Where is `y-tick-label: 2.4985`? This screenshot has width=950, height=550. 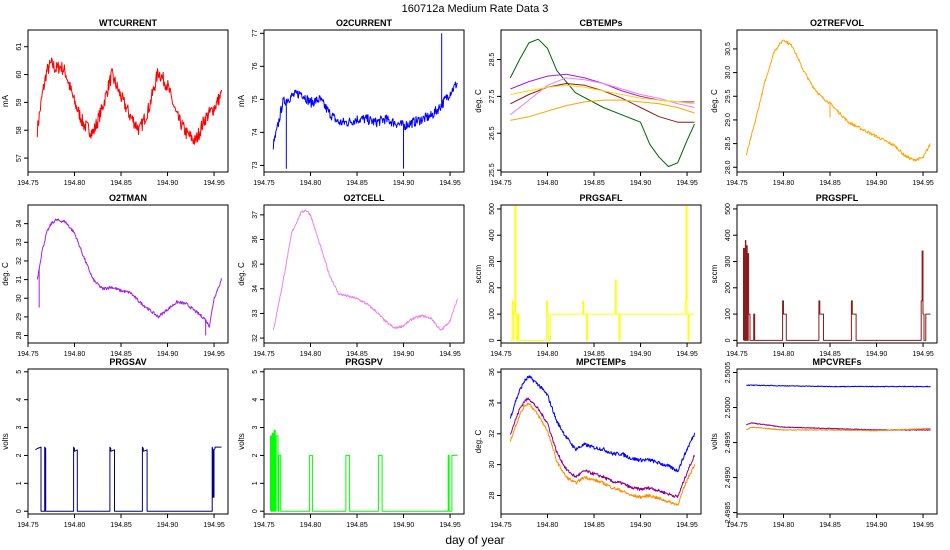 y-tick-label: 2.4985 is located at coordinates (728, 513).